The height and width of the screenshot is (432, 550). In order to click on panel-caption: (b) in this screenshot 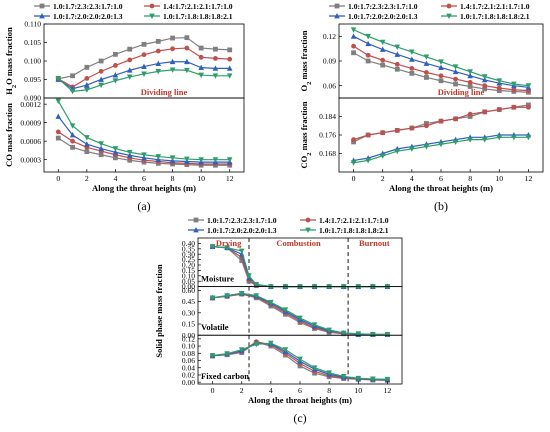, I will do `click(441, 206)`.